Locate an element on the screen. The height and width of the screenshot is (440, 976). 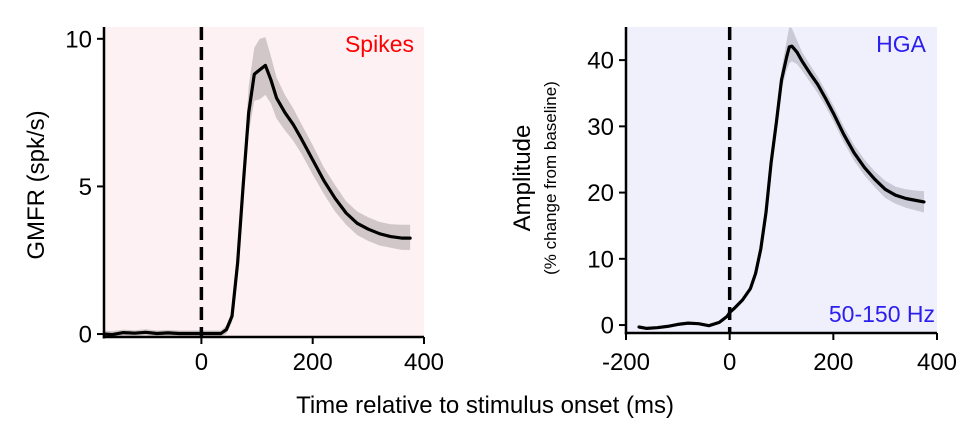
hga-ylabel: Amplitude is located at coordinates (522, 178).